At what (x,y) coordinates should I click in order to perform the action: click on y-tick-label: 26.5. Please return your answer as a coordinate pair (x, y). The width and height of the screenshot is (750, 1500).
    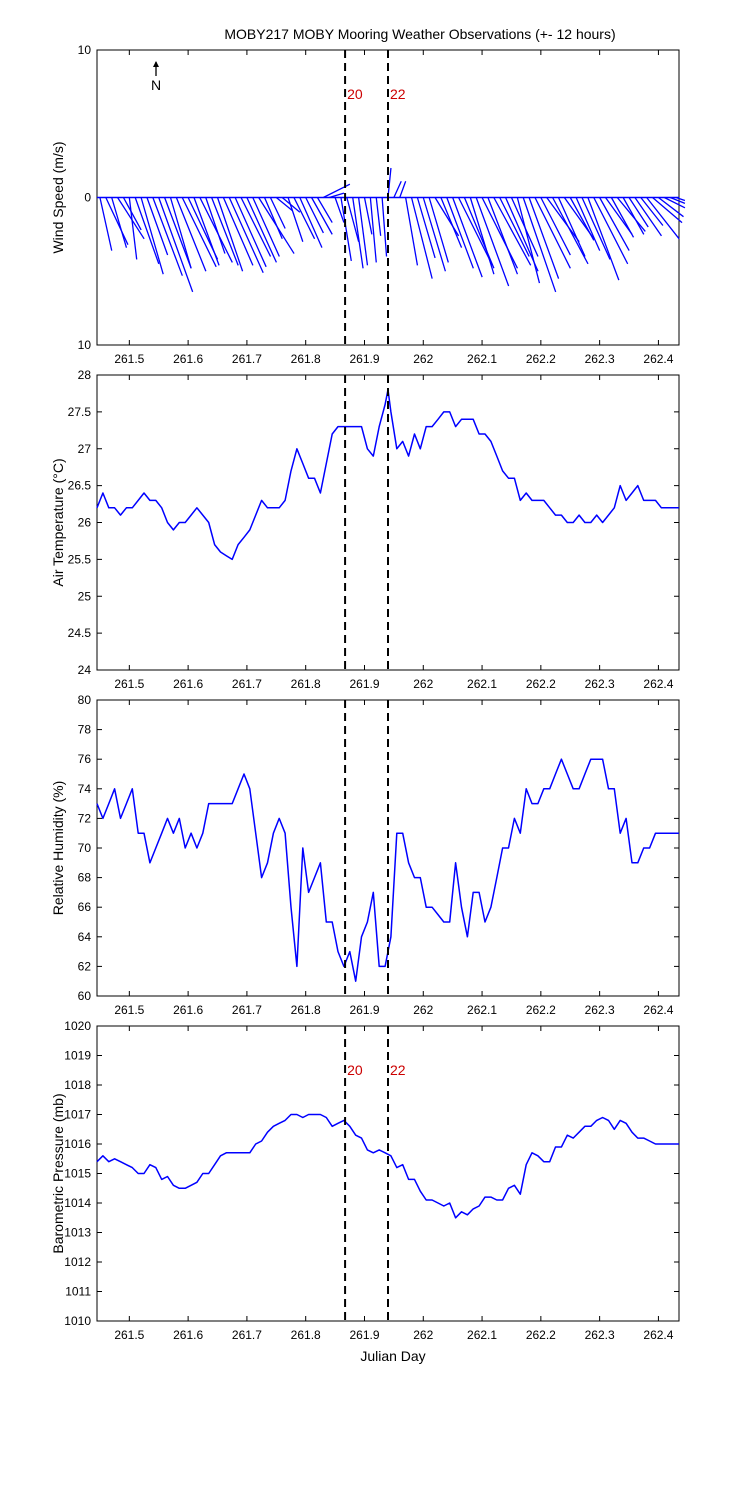
    Looking at the image, I should click on (80, 486).